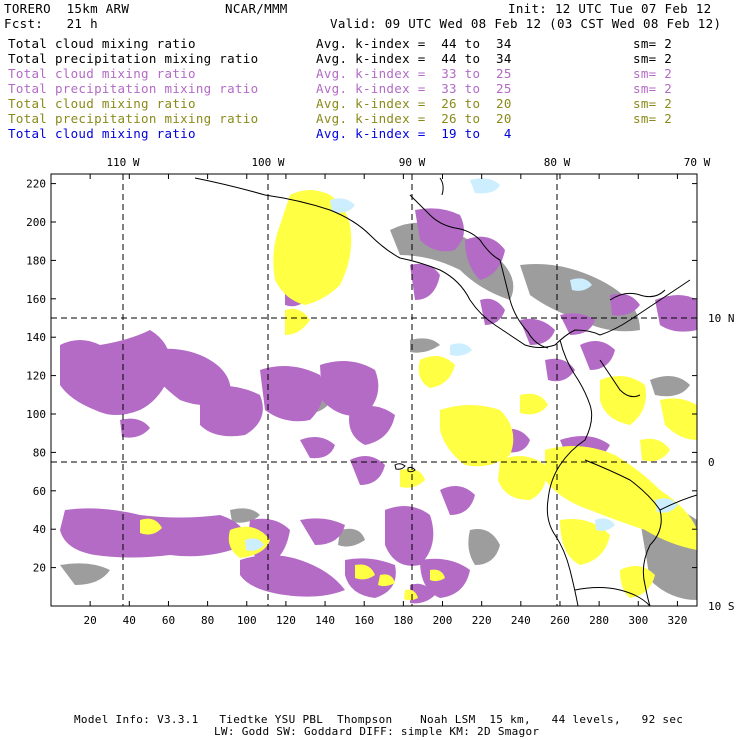  What do you see at coordinates (39, 529) in the screenshot?
I see `y-tick-label: 40` at bounding box center [39, 529].